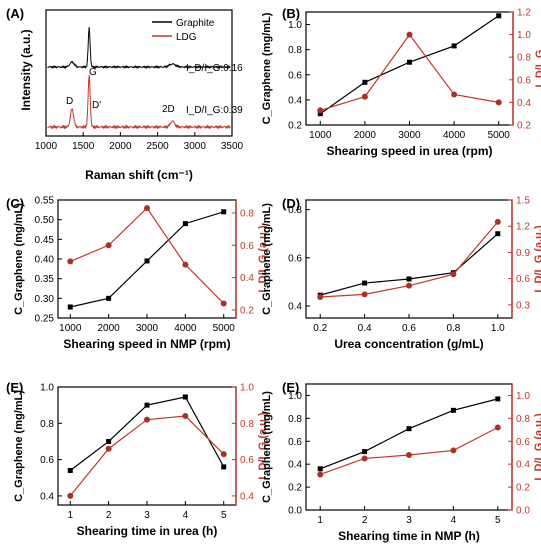  Describe the element at coordinates (147, 328) in the screenshot. I see `xtick-label: 3000` at that location.